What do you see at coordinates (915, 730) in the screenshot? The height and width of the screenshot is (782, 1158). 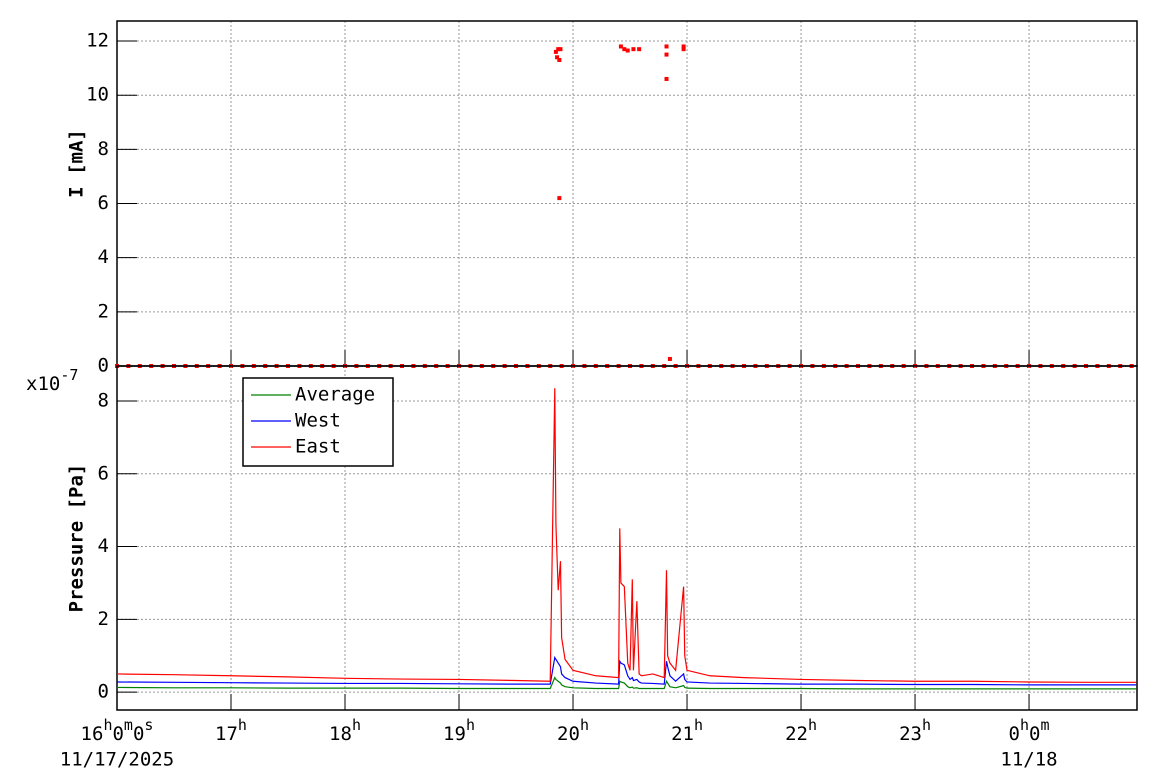 I see `x-tick-label: 23h` at bounding box center [915, 730].